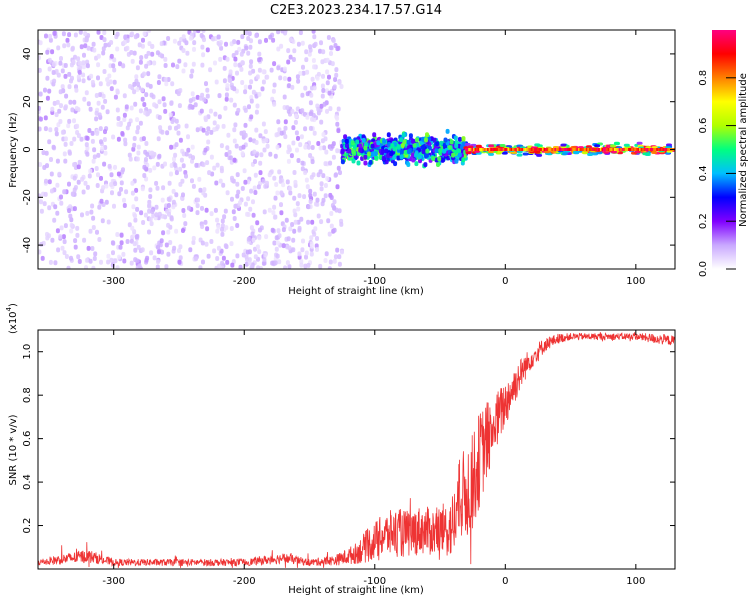 This screenshot has height=600, width=750. What do you see at coordinates (703, 173) in the screenshot?
I see `colorbar-tick-label: 0.4` at bounding box center [703, 173].